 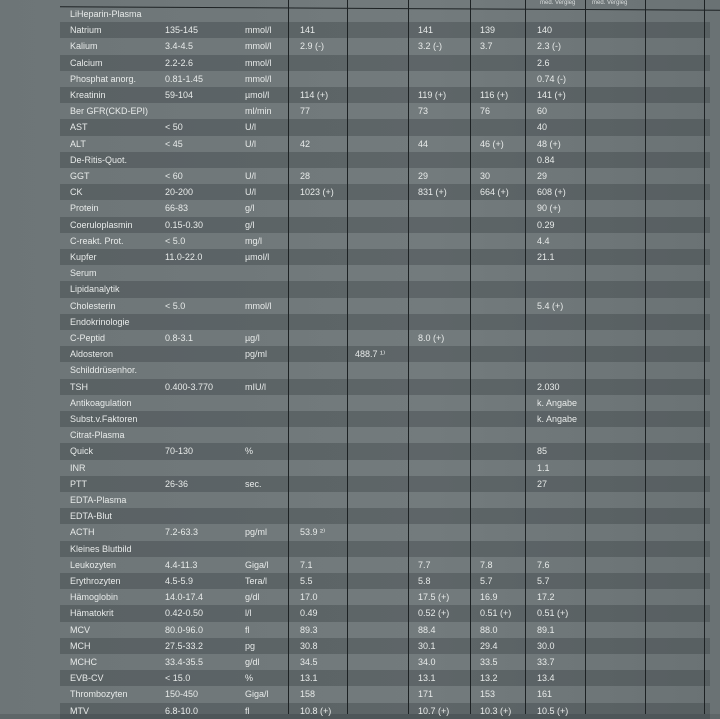 I want to click on value: 0.29, so click(x=546, y=224).